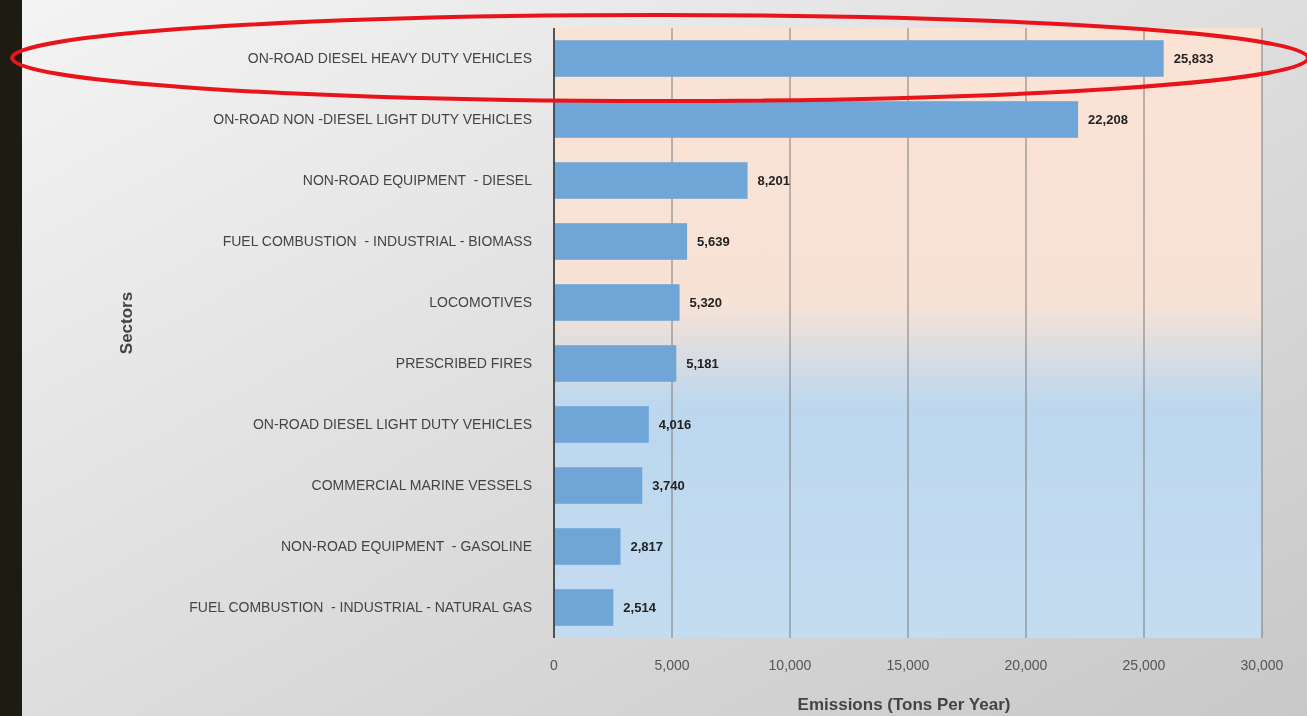  Describe the element at coordinates (372, 119) in the screenshot. I see `y-tick-label: ON-ROAD NON -DIESEL LIGHT DUTY VEHICLES` at that location.